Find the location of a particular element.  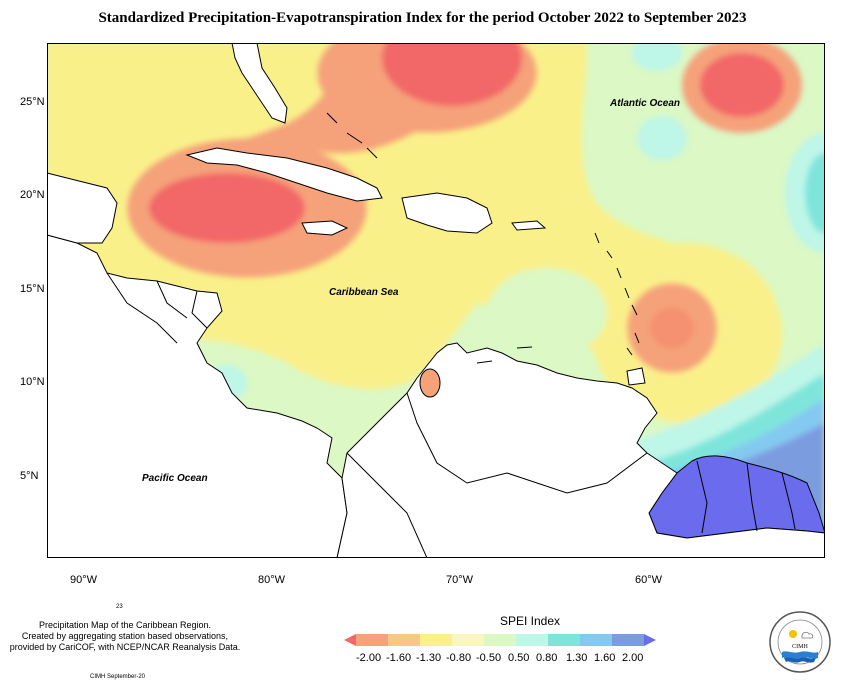

strong-dry-cuba is located at coordinates (227, 208).